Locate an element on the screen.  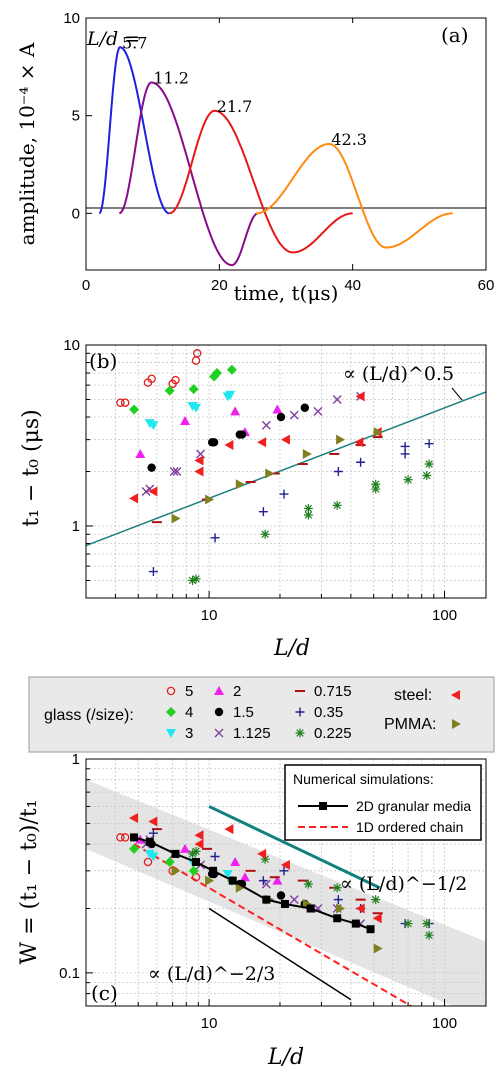
legend-box is located at coordinates (261, 714).